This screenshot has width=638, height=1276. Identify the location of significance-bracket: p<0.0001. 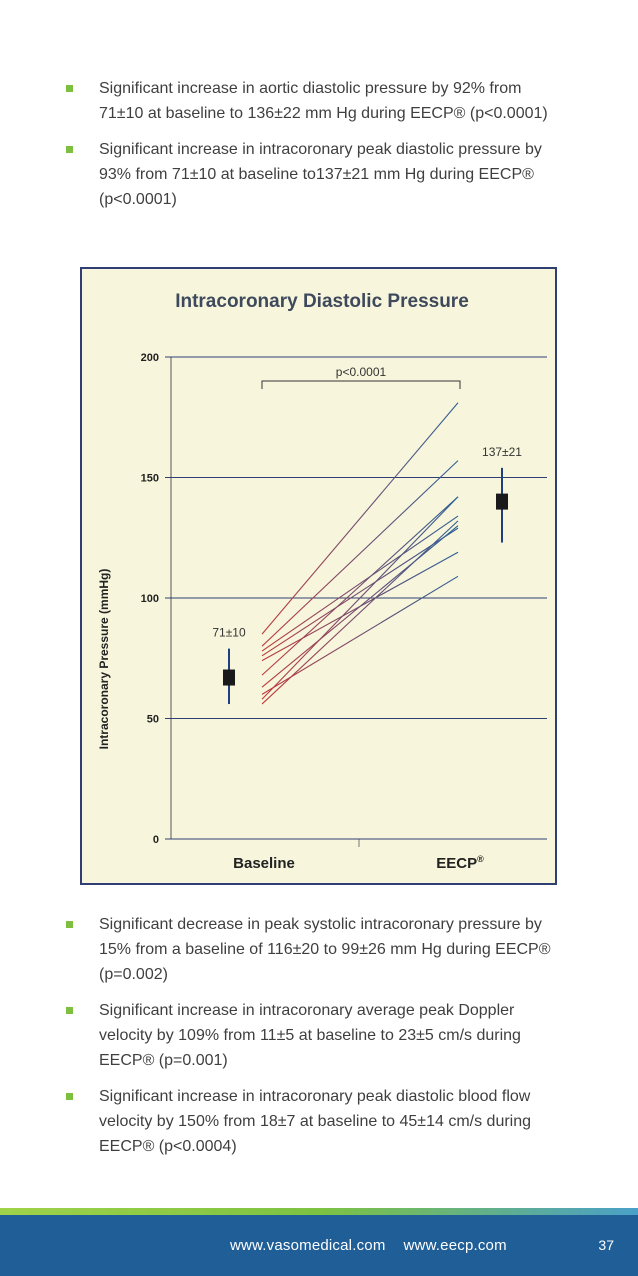
(361, 377).